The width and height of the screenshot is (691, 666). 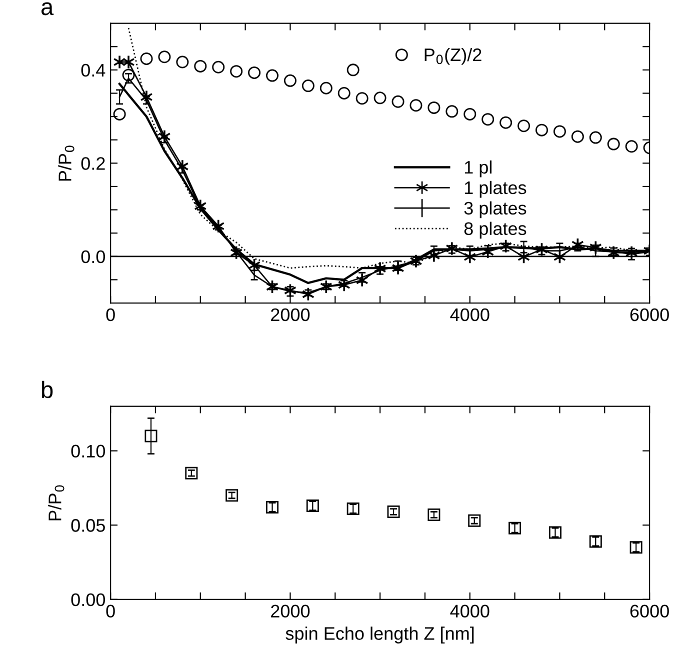 What do you see at coordinates (47, 389) in the screenshot?
I see `chart-title: b` at bounding box center [47, 389].